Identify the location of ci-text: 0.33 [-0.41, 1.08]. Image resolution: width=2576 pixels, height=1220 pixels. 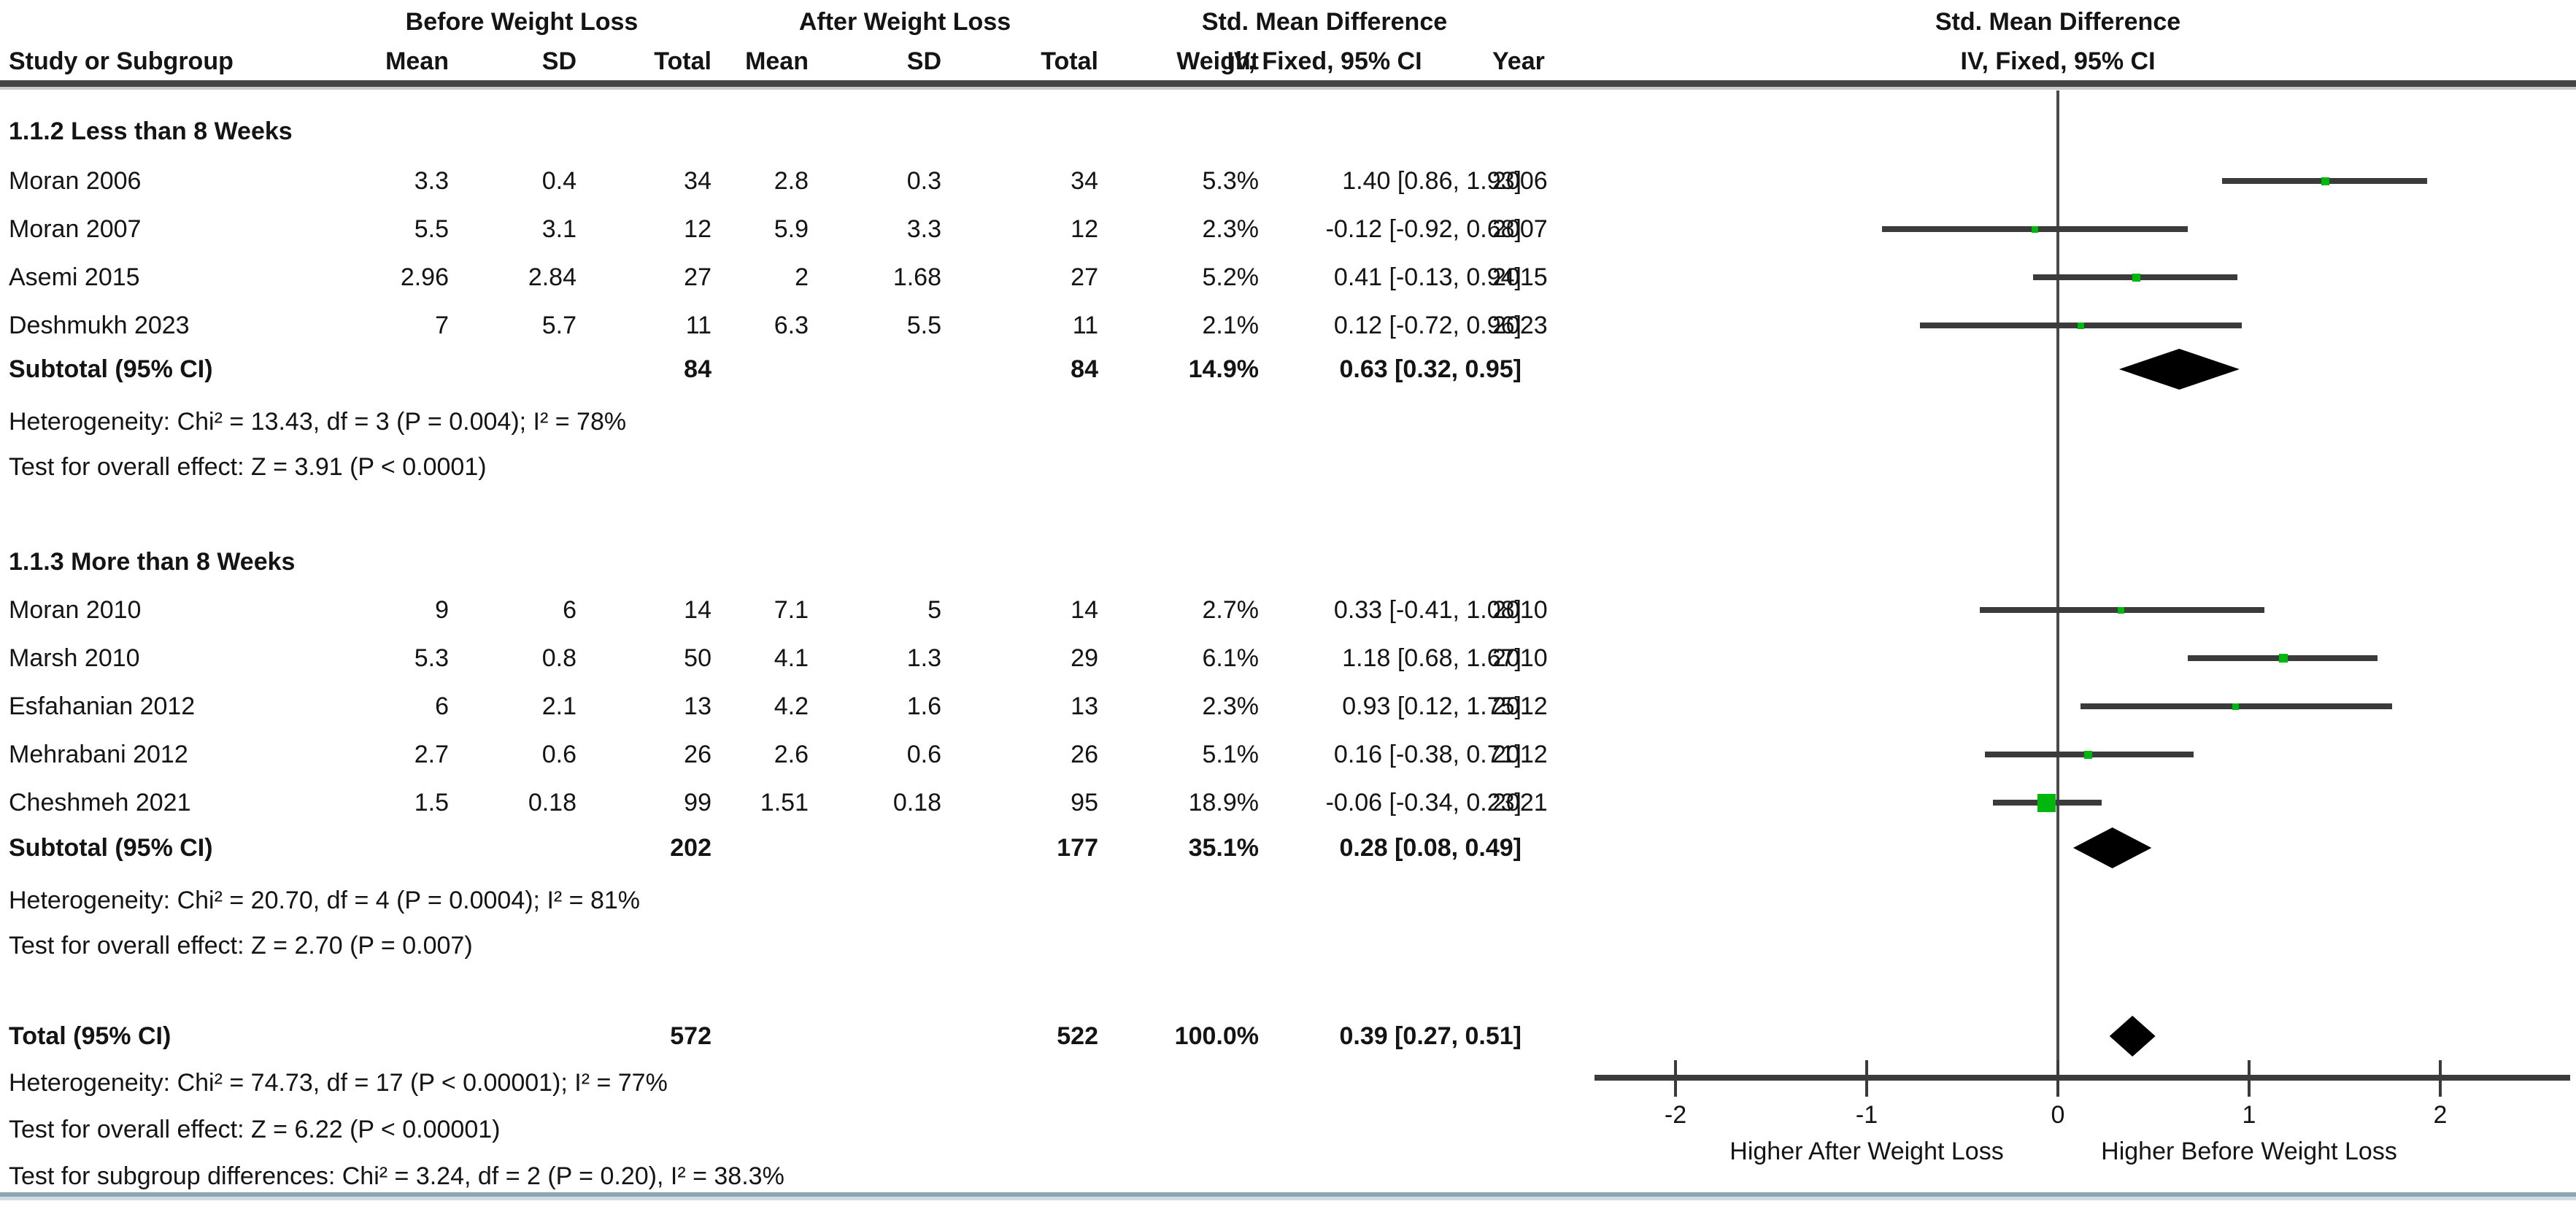
(1427, 610).